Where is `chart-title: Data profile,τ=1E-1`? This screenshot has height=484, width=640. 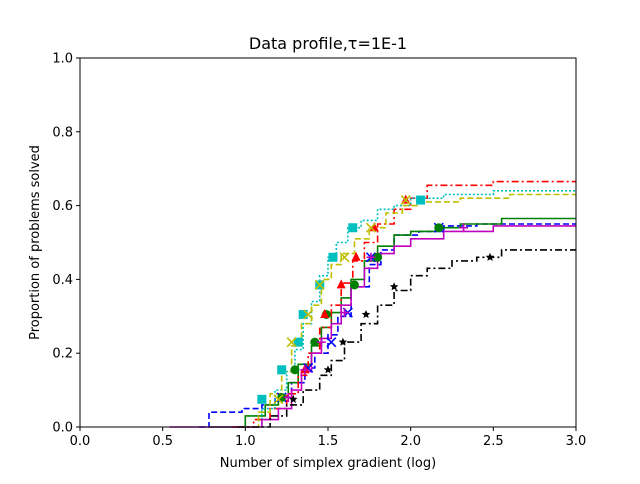 chart-title: Data profile,τ=1E-1 is located at coordinates (328, 43).